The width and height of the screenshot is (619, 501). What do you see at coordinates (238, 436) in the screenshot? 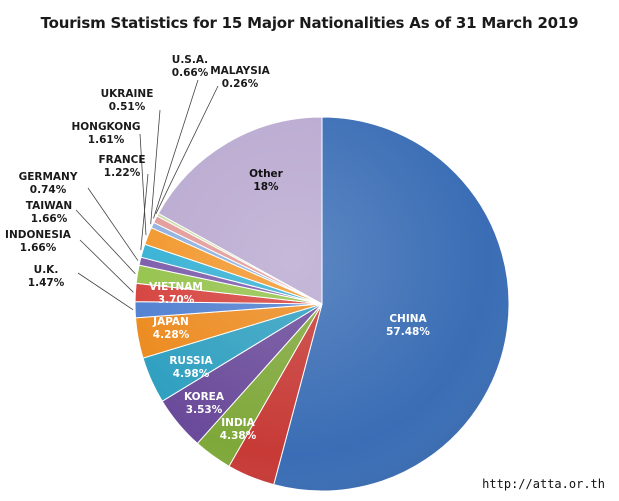
I see `slice-label-value: 4.38%` at bounding box center [238, 436].